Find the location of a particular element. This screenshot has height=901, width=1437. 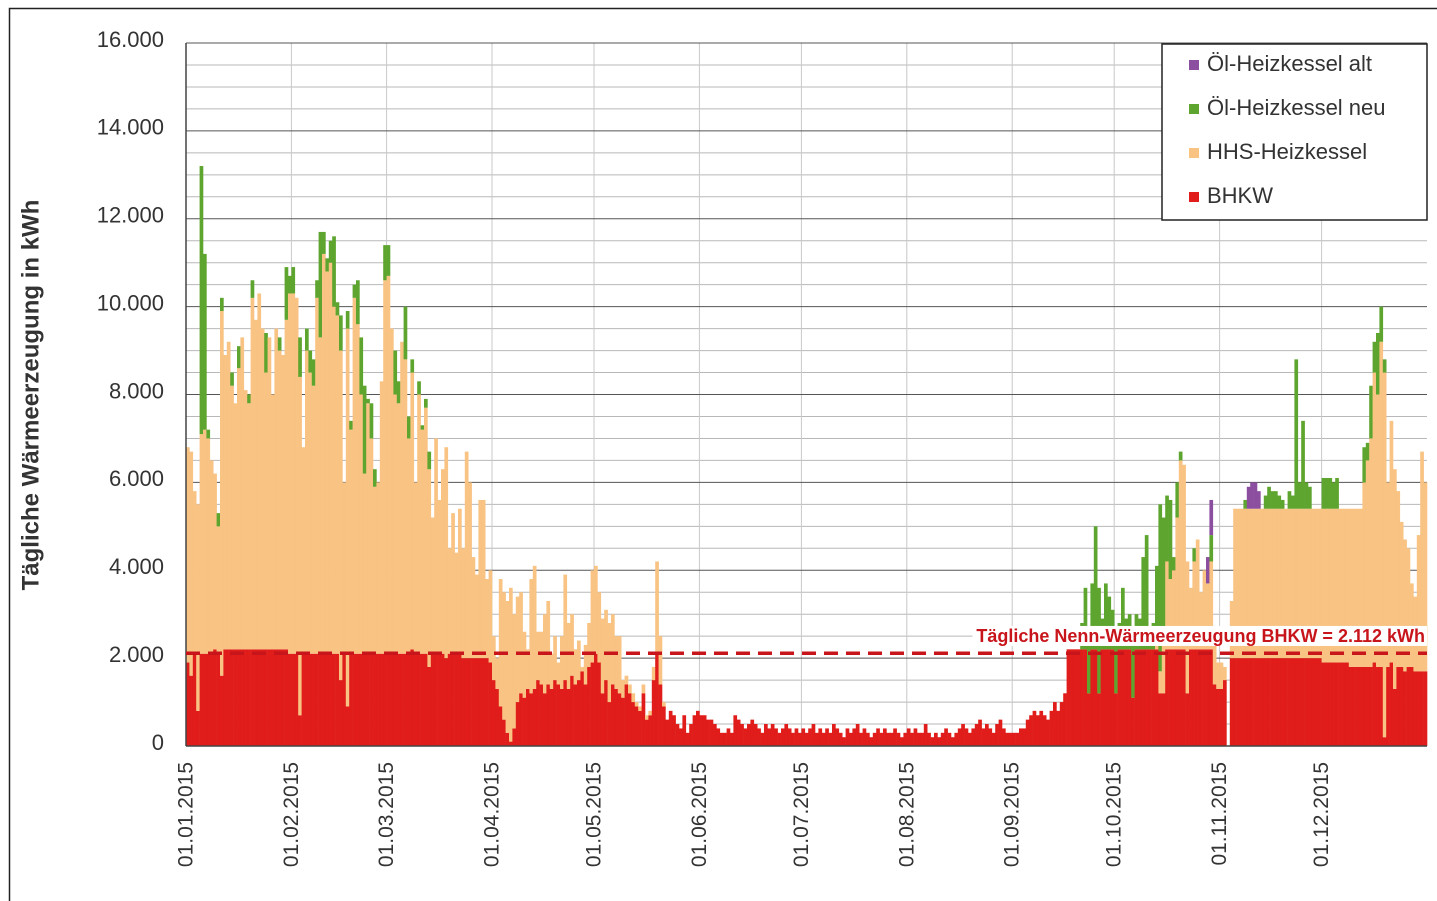

x-tick-label: 01.05.2015 is located at coordinates (594, 814).